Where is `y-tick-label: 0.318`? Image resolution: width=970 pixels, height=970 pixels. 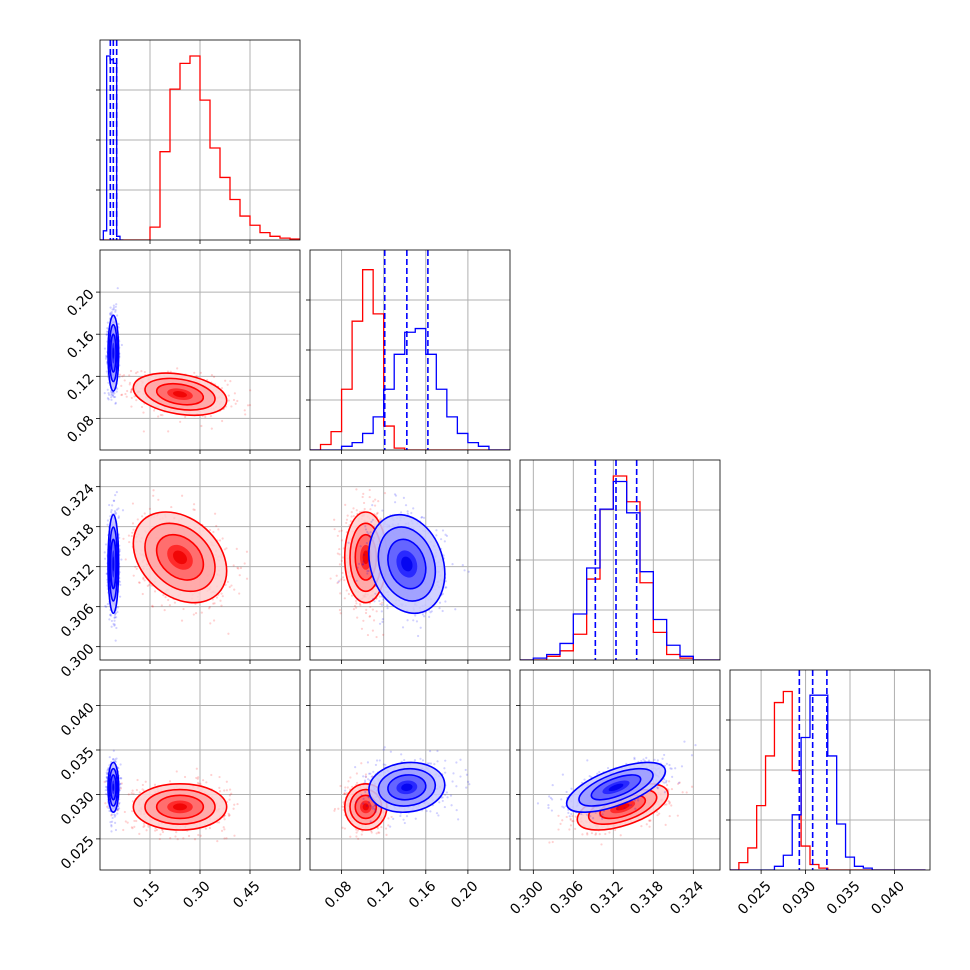 y-tick-label: 0.318 is located at coordinates (78, 541).